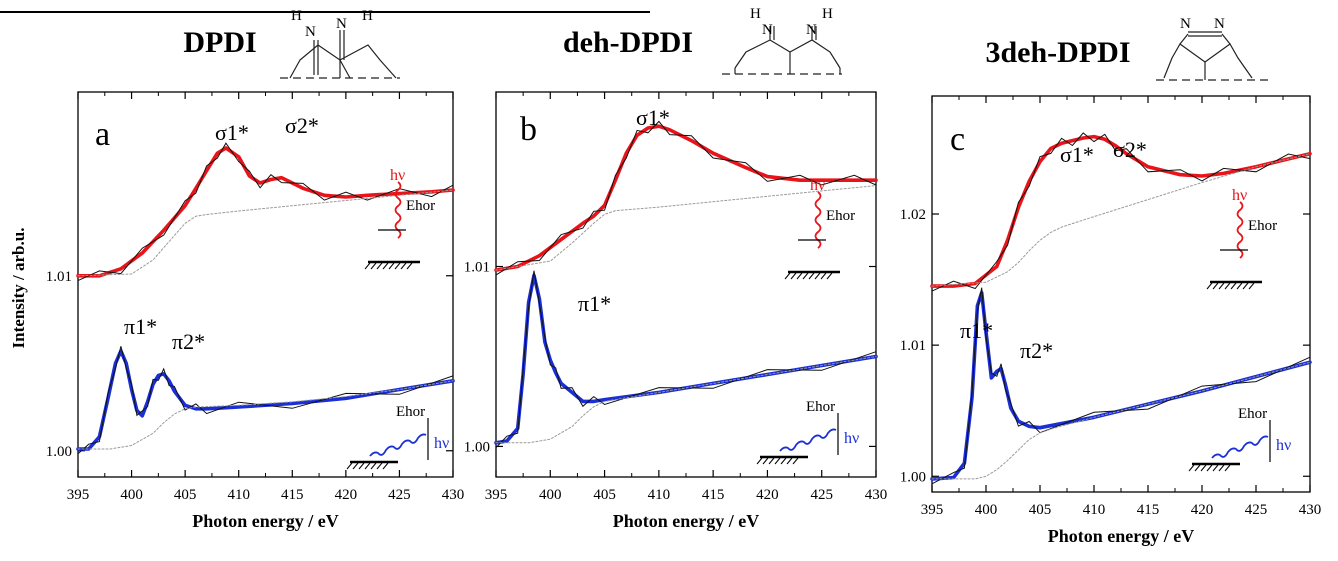 Image resolution: width=1338 pixels, height=561 pixels. Describe the element at coordinates (767, 30) in the screenshot. I see `molecule-b-n1: N` at that location.